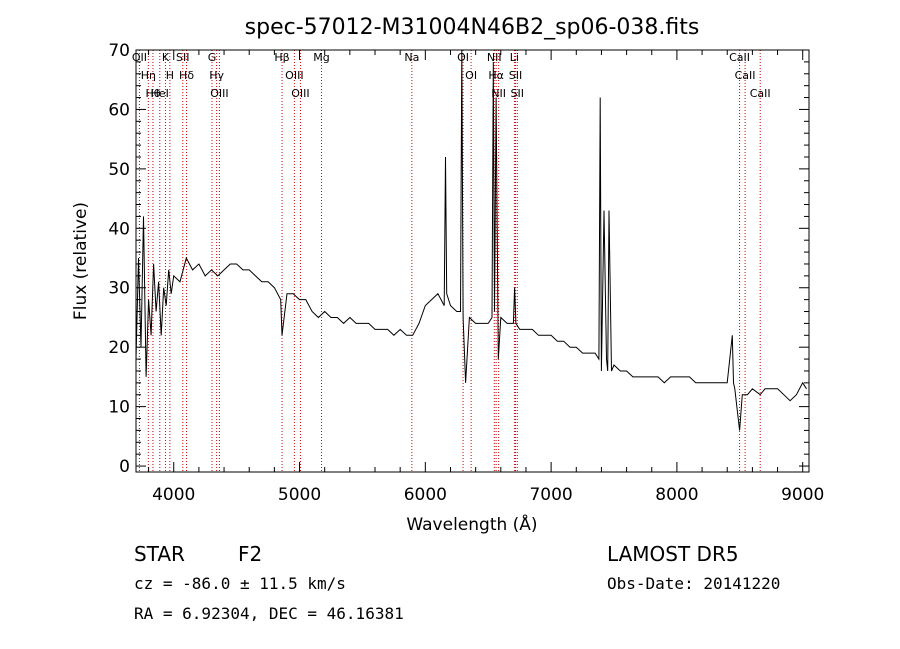 The width and height of the screenshot is (900, 649). Describe the element at coordinates (170, 75) in the screenshot. I see `line-marker-label: H` at that location.